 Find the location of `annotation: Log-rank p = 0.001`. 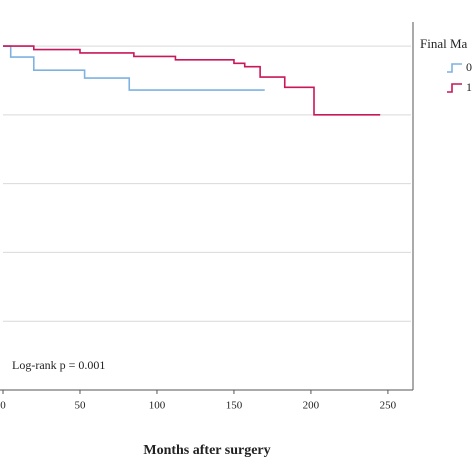

annotation: Log-rank p = 0.001 is located at coordinates (58, 365).